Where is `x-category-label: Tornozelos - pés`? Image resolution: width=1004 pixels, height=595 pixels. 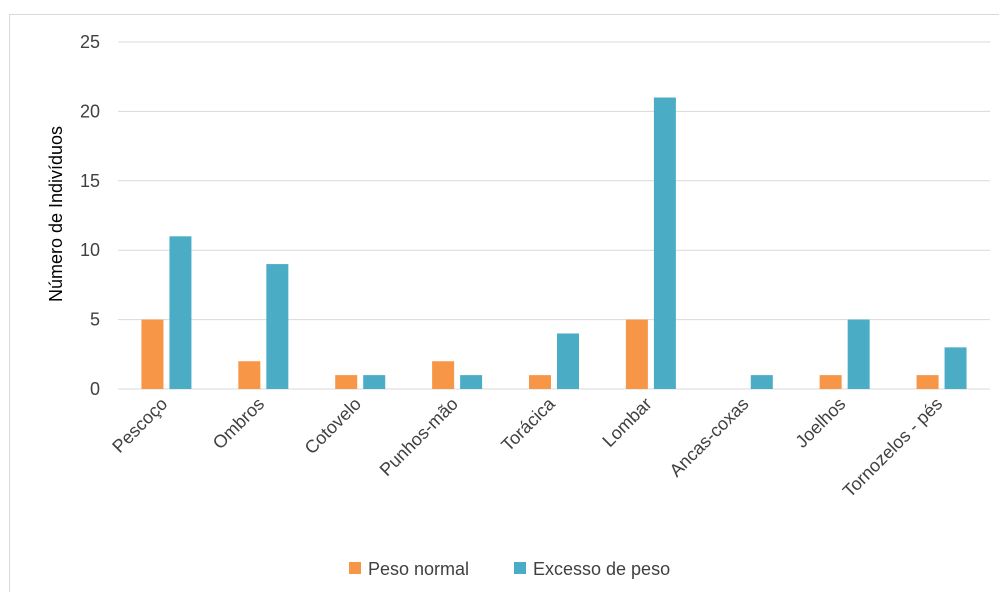 x-category-label: Tornozelos - pés is located at coordinates (893, 448).